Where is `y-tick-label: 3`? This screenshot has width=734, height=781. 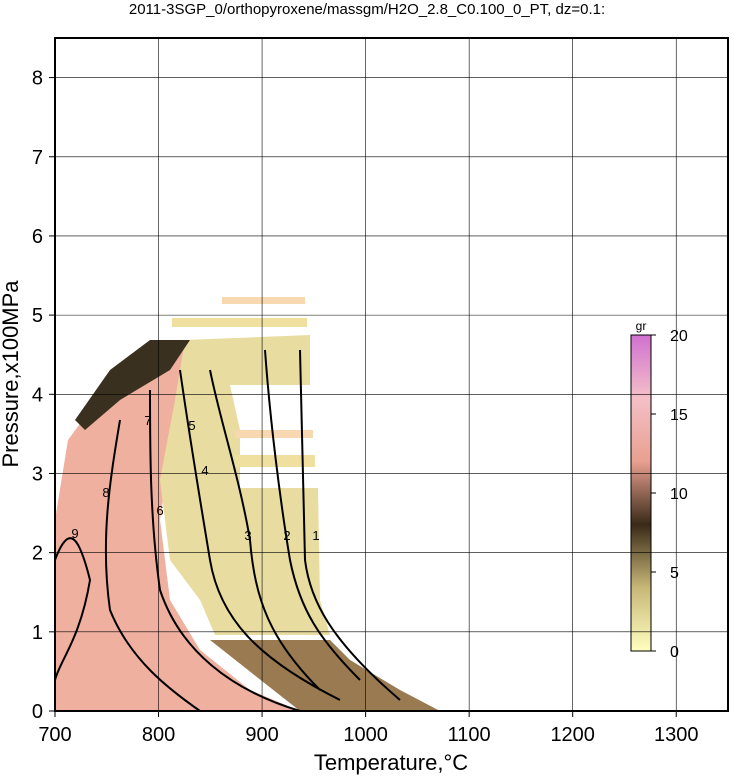 y-tick-label: 3 is located at coordinates (37, 474).